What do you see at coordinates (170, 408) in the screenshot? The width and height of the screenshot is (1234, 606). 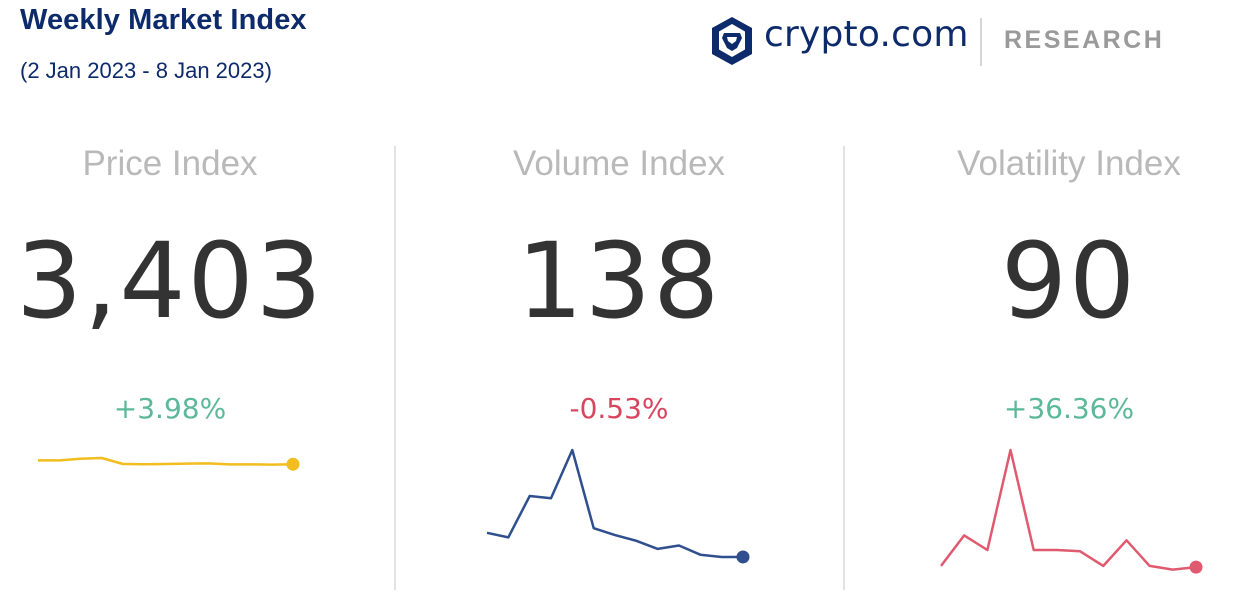 I see `change-percent: +3.98%` at bounding box center [170, 408].